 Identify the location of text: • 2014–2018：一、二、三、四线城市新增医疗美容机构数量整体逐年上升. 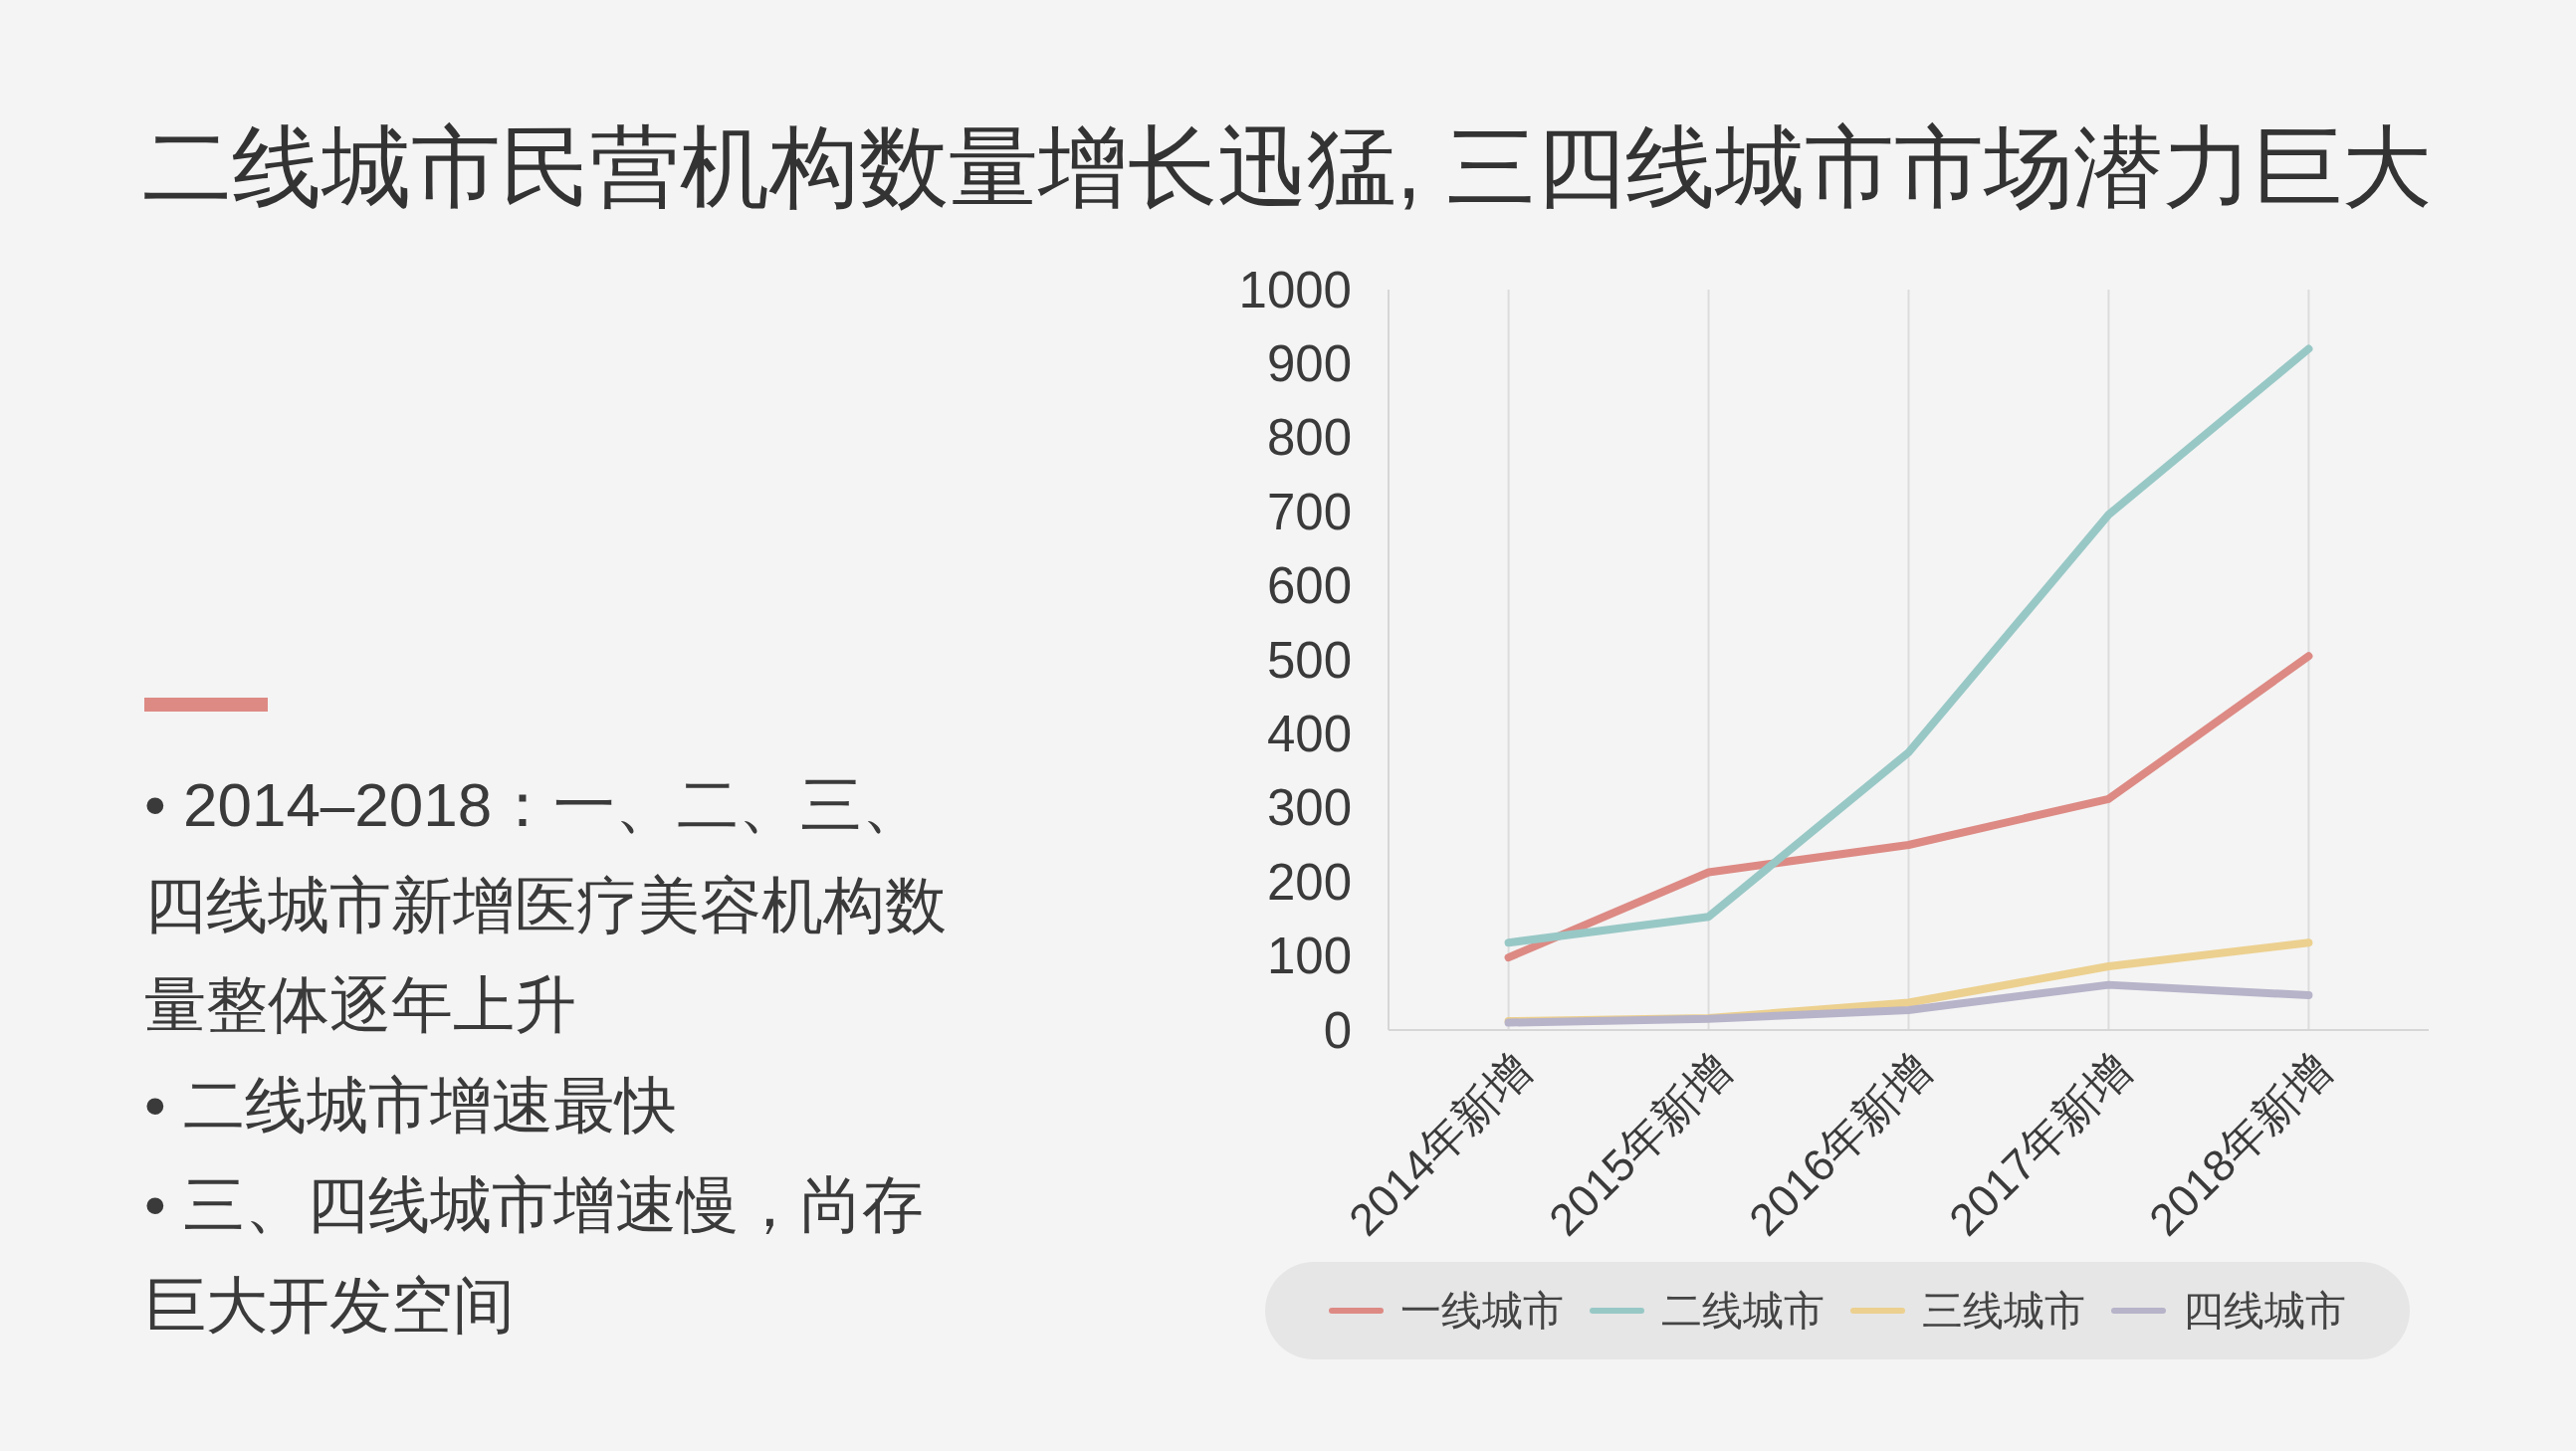
(546, 906).